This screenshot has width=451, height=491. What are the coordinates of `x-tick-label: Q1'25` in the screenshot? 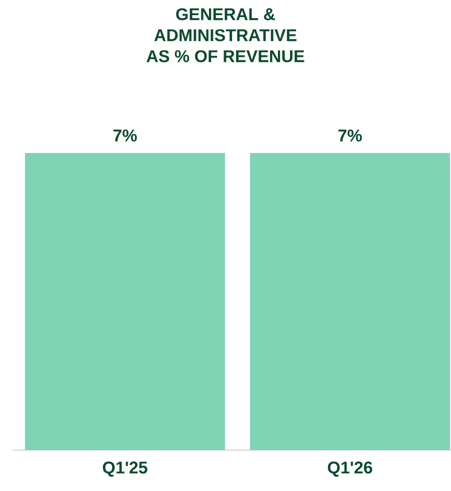 It's located at (125, 469).